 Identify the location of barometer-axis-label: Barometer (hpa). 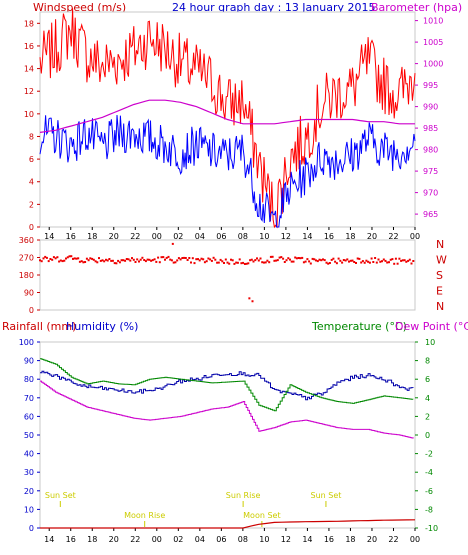
(416, 7).